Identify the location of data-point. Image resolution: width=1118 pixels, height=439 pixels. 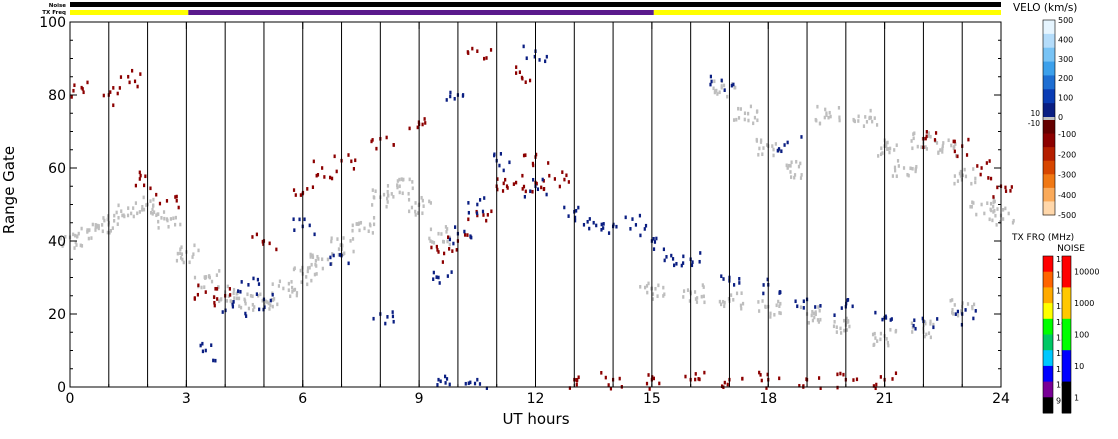
(981, 168).